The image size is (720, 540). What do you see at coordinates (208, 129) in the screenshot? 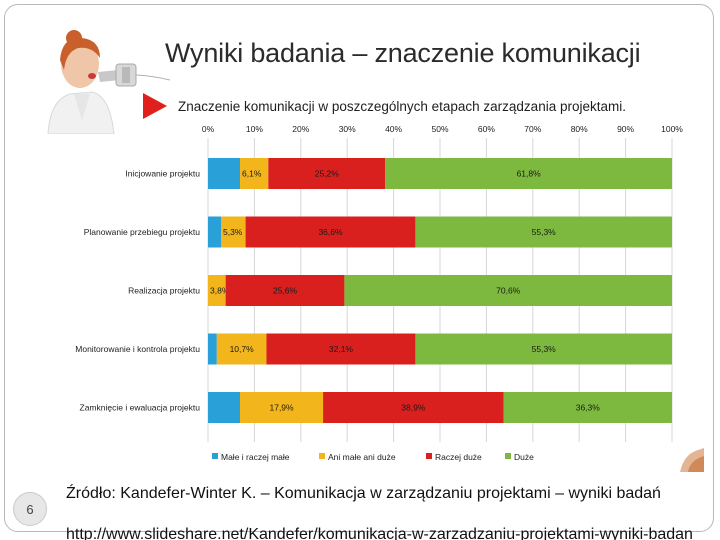
I see `x-tick-label: 0%` at bounding box center [208, 129].